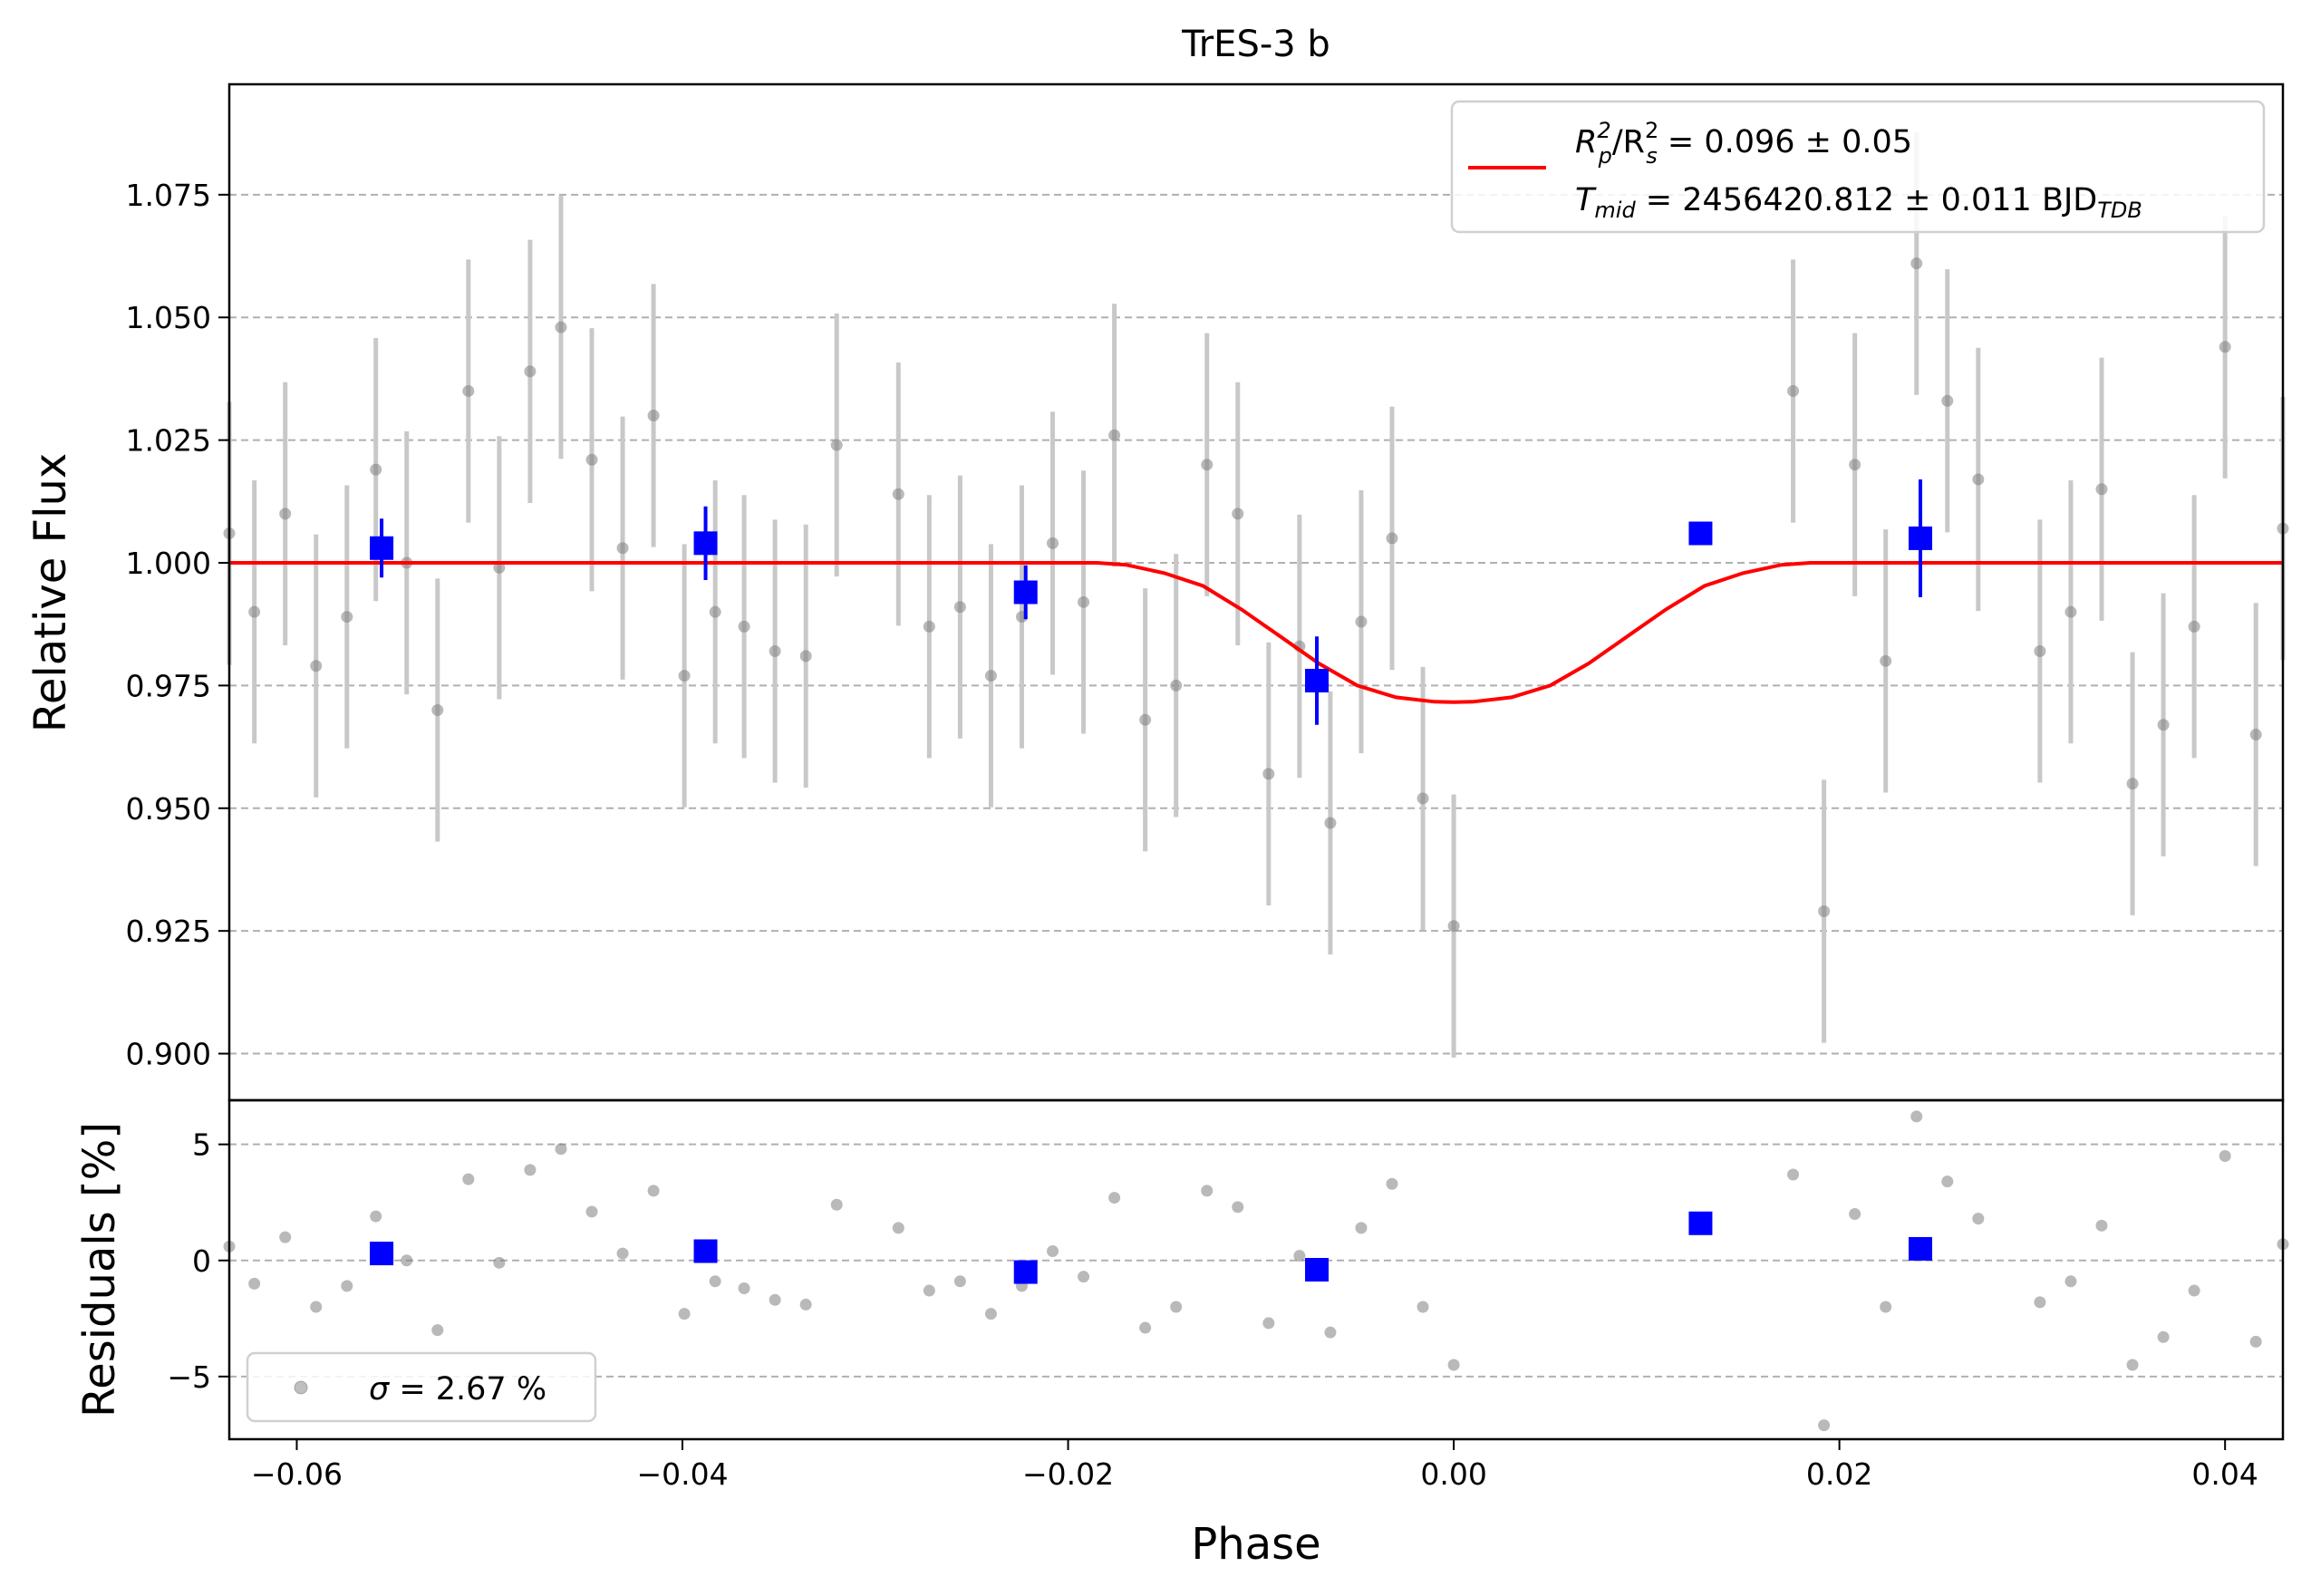  I want to click on chart-title: TrES-3 b, so click(1255, 44).